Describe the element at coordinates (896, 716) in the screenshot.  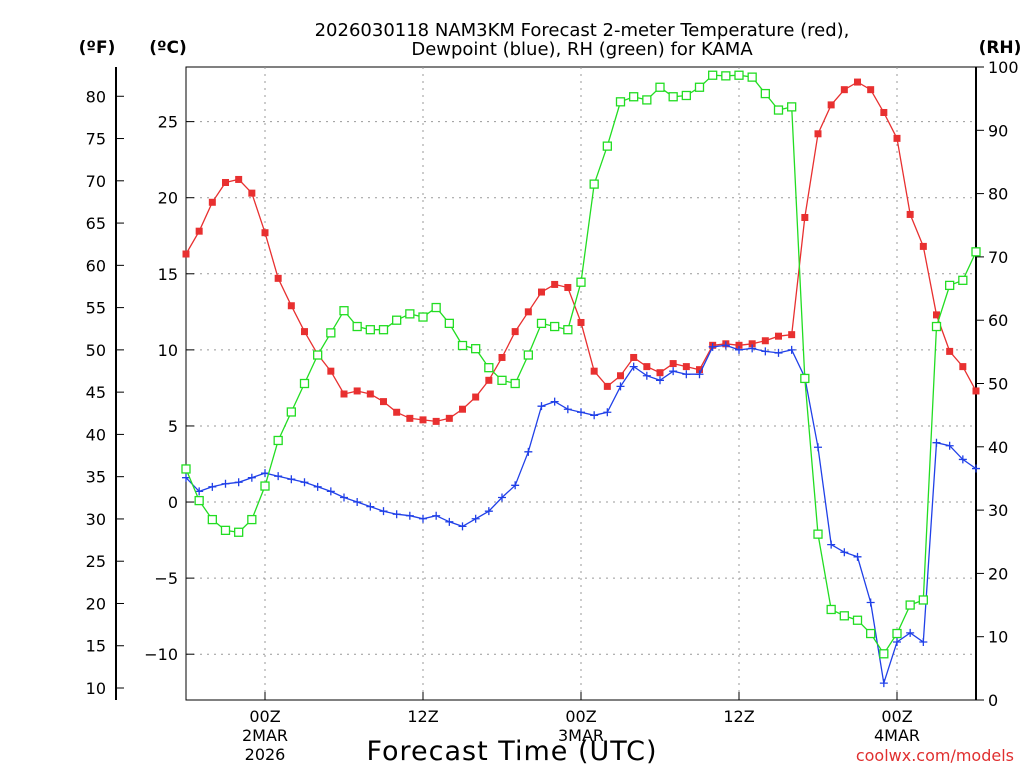
I see `x-tick-label: 00Z` at that location.